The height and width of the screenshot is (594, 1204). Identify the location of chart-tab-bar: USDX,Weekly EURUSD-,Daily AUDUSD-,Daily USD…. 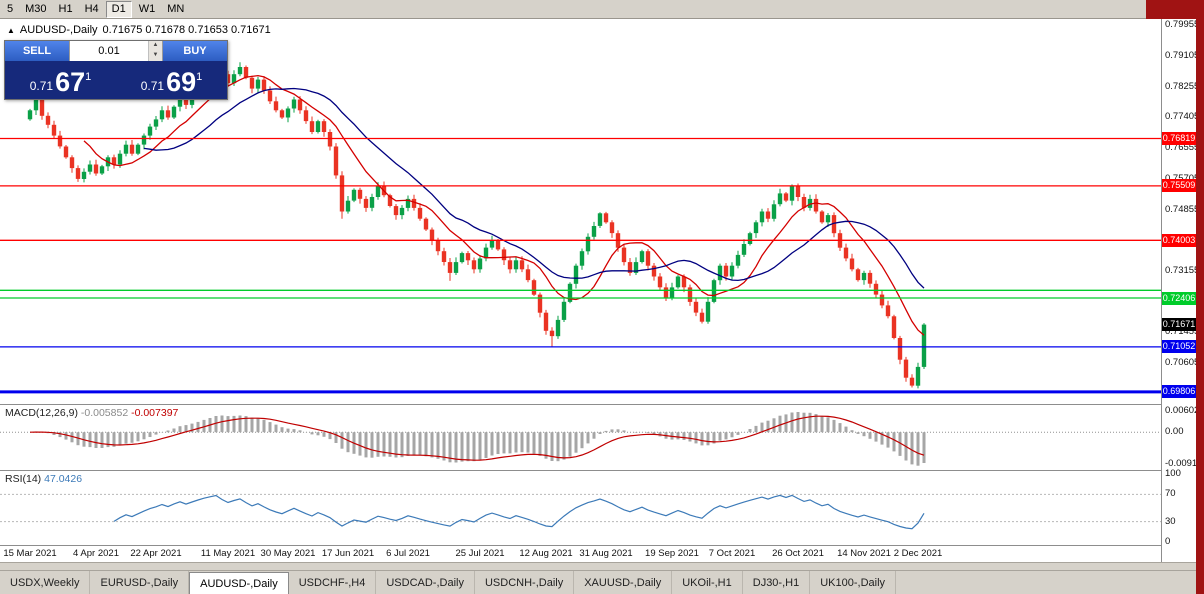
(598, 582).